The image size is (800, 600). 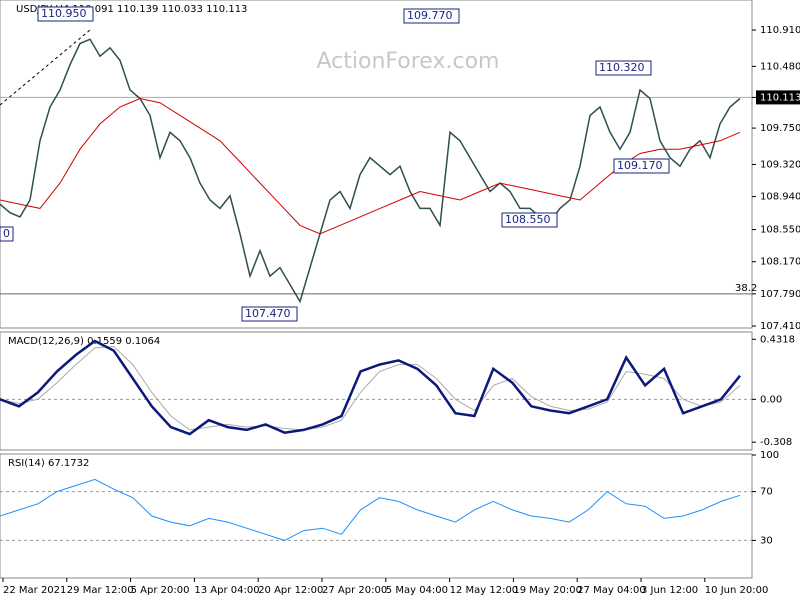 I want to click on annotation-label: 110.320, so click(x=622, y=67).